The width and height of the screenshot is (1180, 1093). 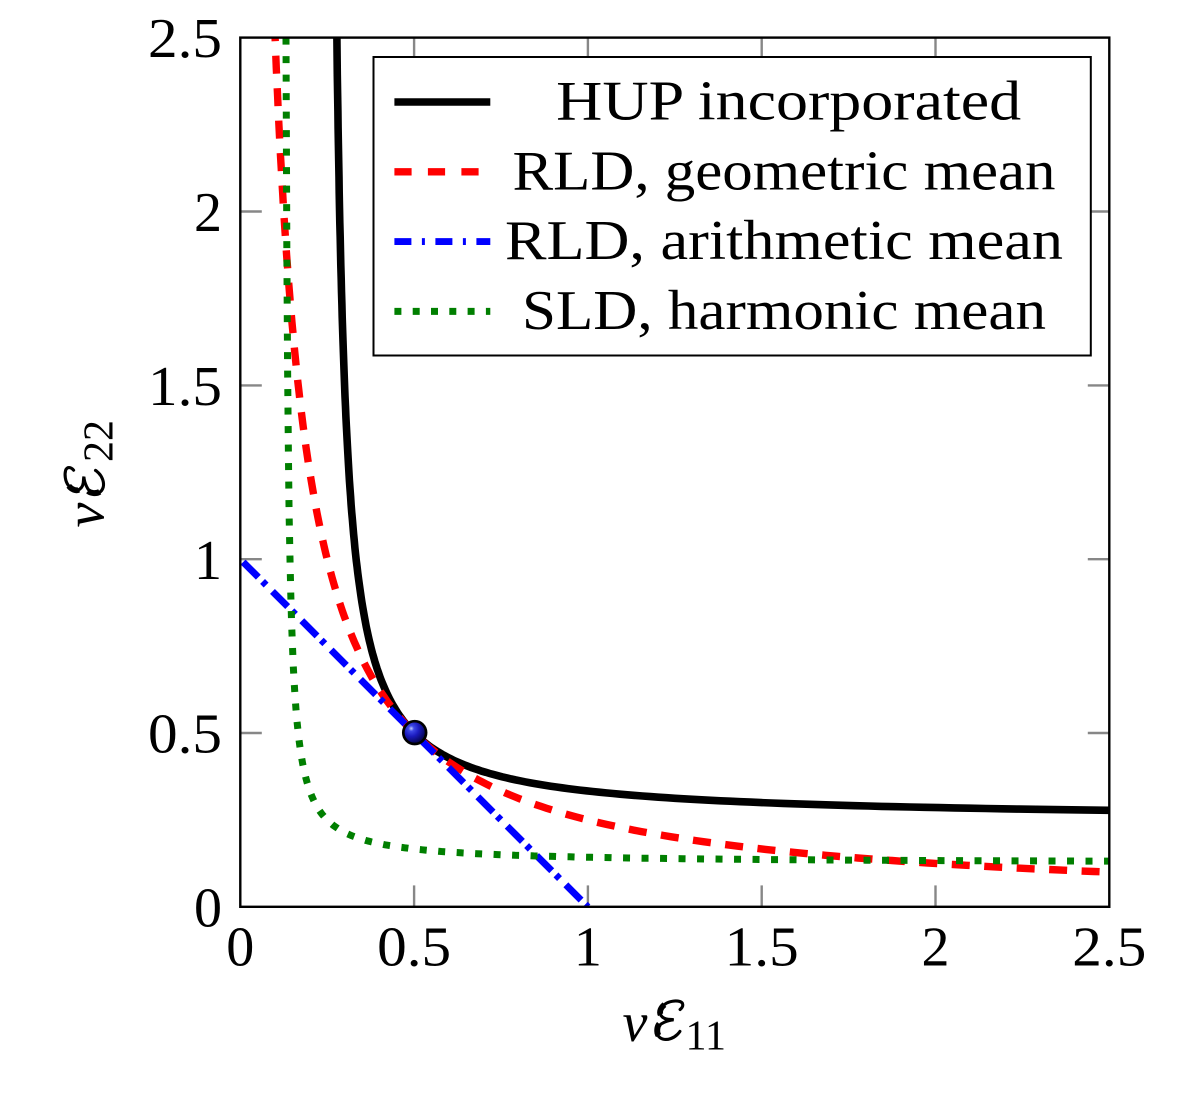 I want to click on svg-text: SLD, harmonic mean, so click(x=784, y=311).